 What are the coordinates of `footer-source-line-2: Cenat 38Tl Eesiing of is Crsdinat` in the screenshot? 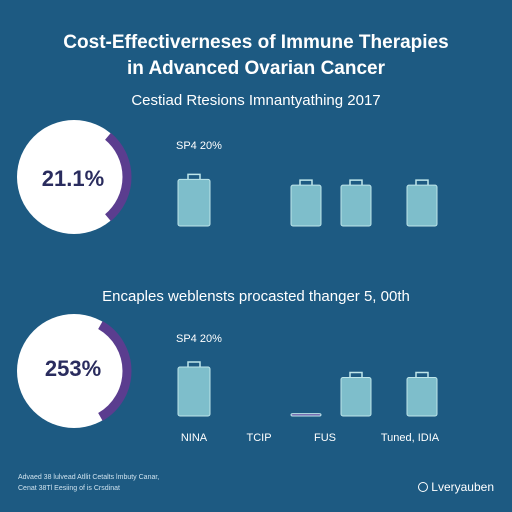 It's located at (69, 488).